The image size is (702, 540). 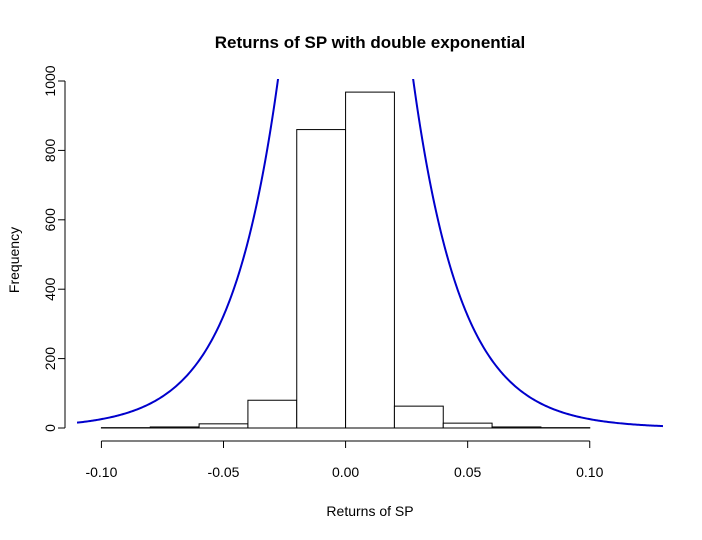 What do you see at coordinates (369, 511) in the screenshot?
I see `x-axis-label: Returns of SP` at bounding box center [369, 511].